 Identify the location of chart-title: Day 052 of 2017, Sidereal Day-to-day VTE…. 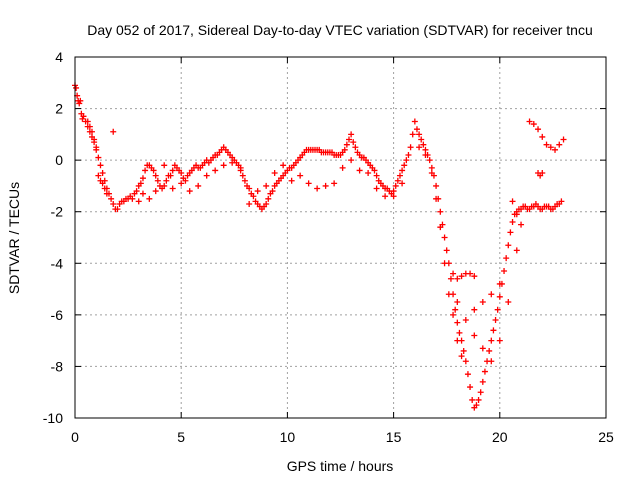
(340, 30).